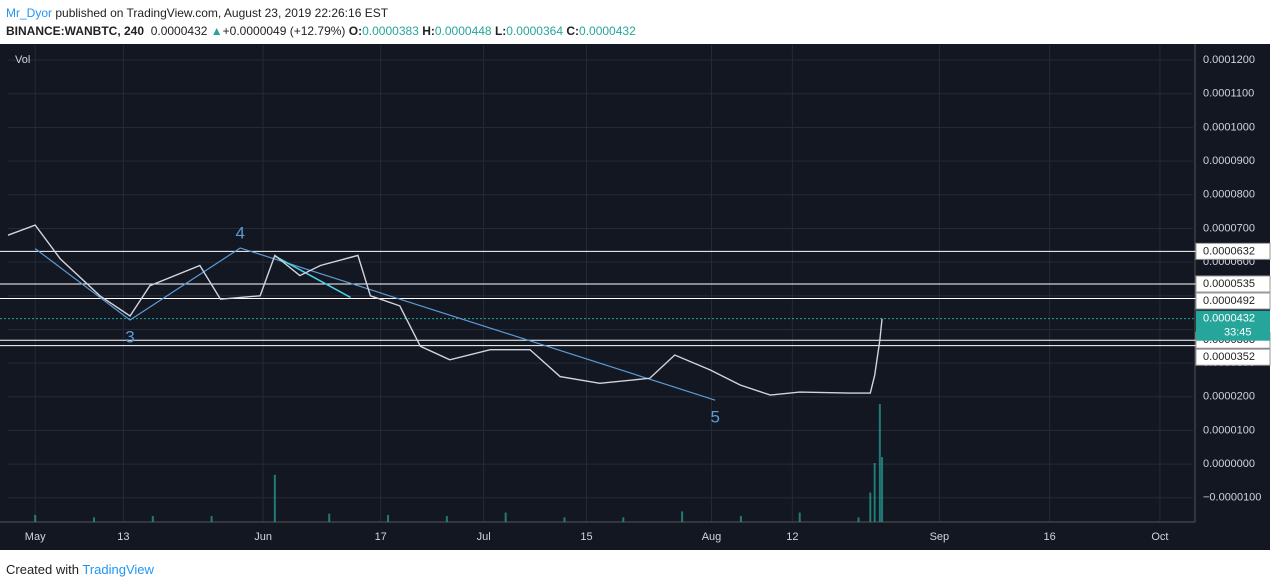  I want to click on x-tick-label: Sep, so click(940, 537).